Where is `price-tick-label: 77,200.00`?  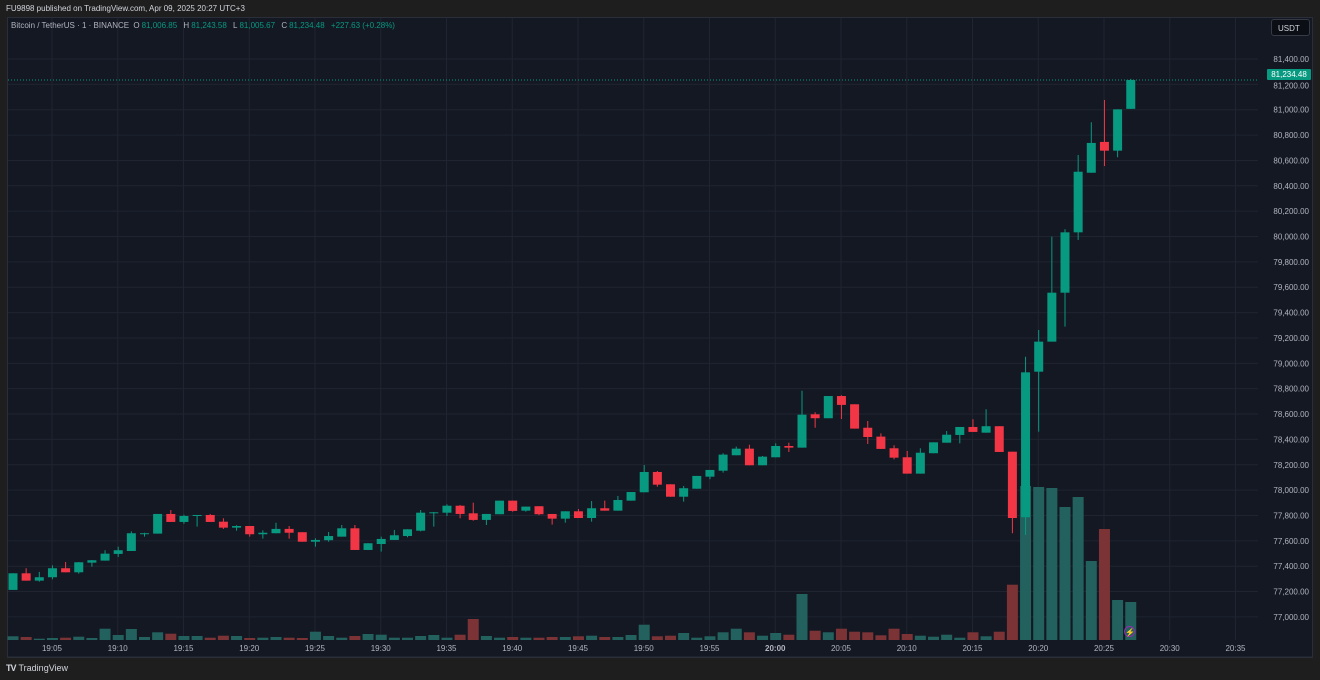
price-tick-label: 77,200.00 is located at coordinates (1291, 592).